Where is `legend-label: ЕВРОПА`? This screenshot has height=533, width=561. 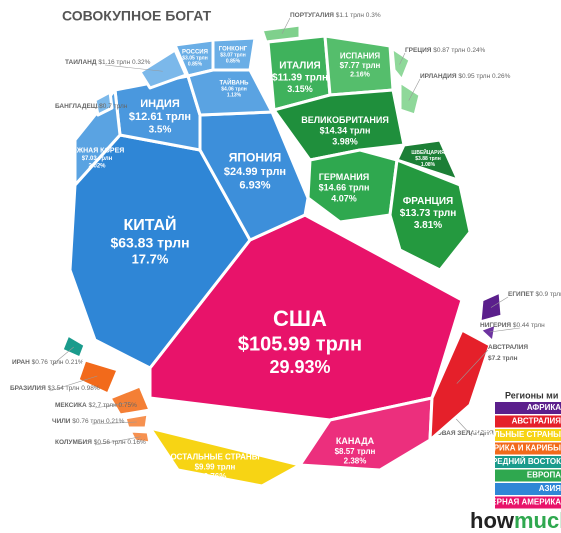
legend-label: ЕВРОПА is located at coordinates (544, 475).